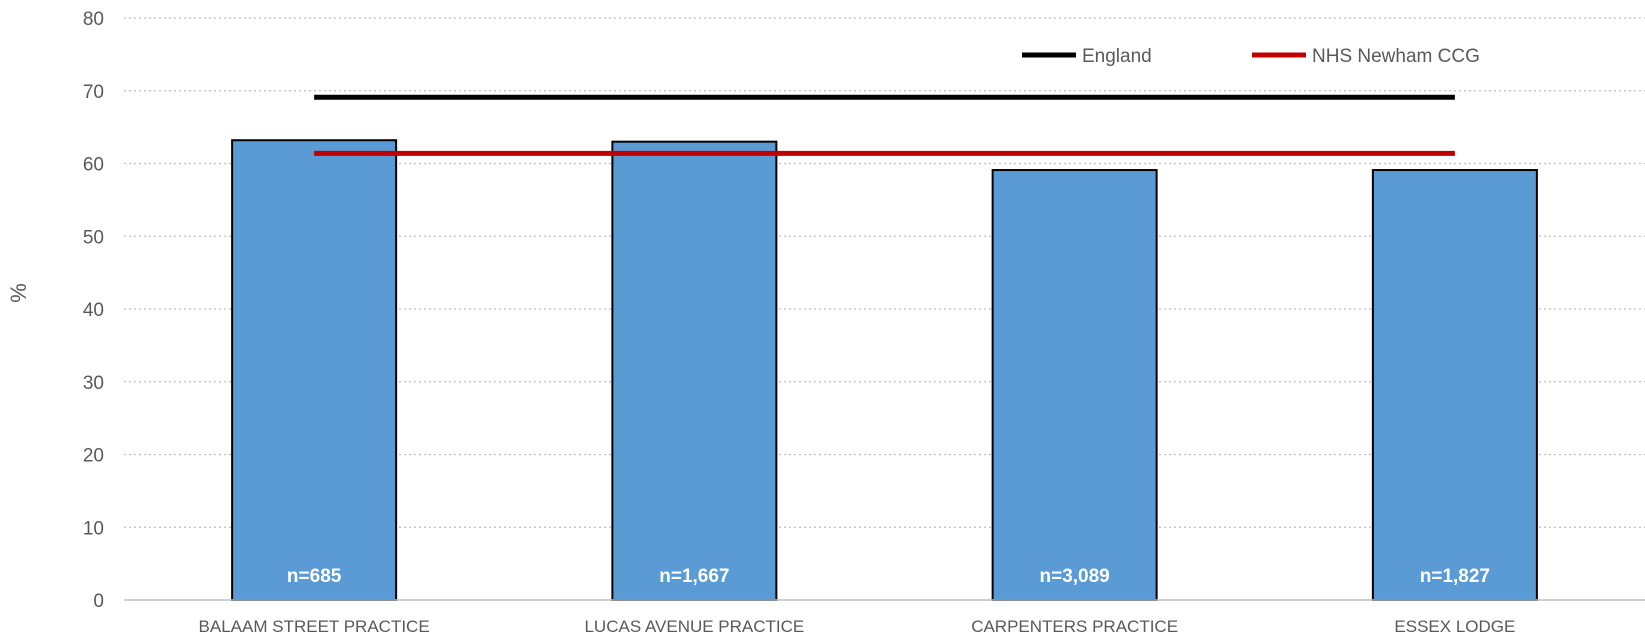 Image resolution: width=1645 pixels, height=639 pixels. I want to click on x-category-label: ESSEX LODGE, so click(1454, 626).